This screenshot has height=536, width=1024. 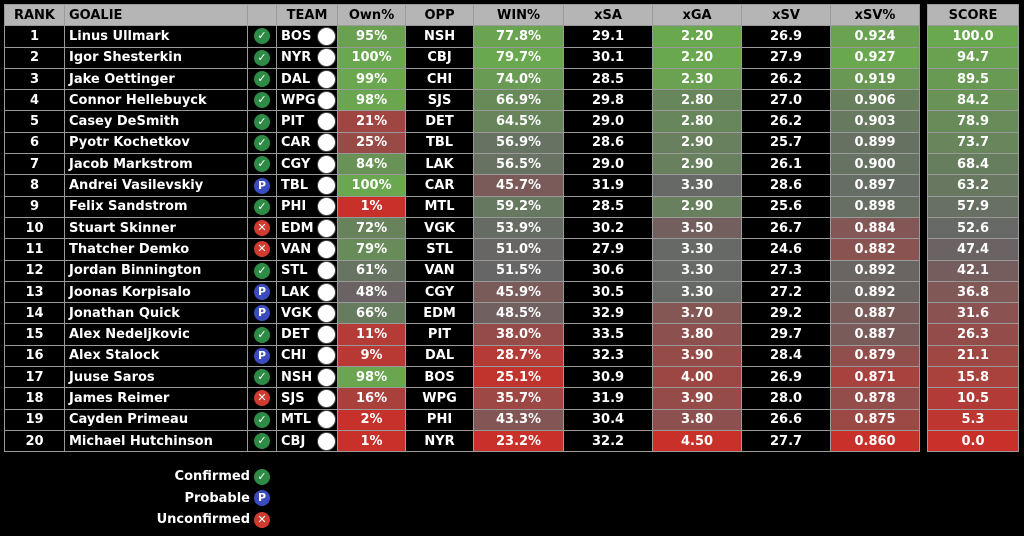 I want to click on header-opp: OPP, so click(x=440, y=15).